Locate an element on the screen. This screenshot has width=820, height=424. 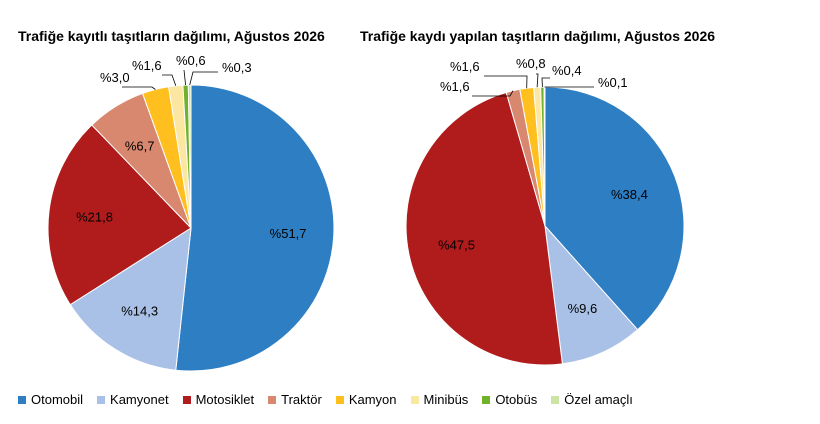
legend-item-kamyonet: Kamyonet is located at coordinates (133, 399).